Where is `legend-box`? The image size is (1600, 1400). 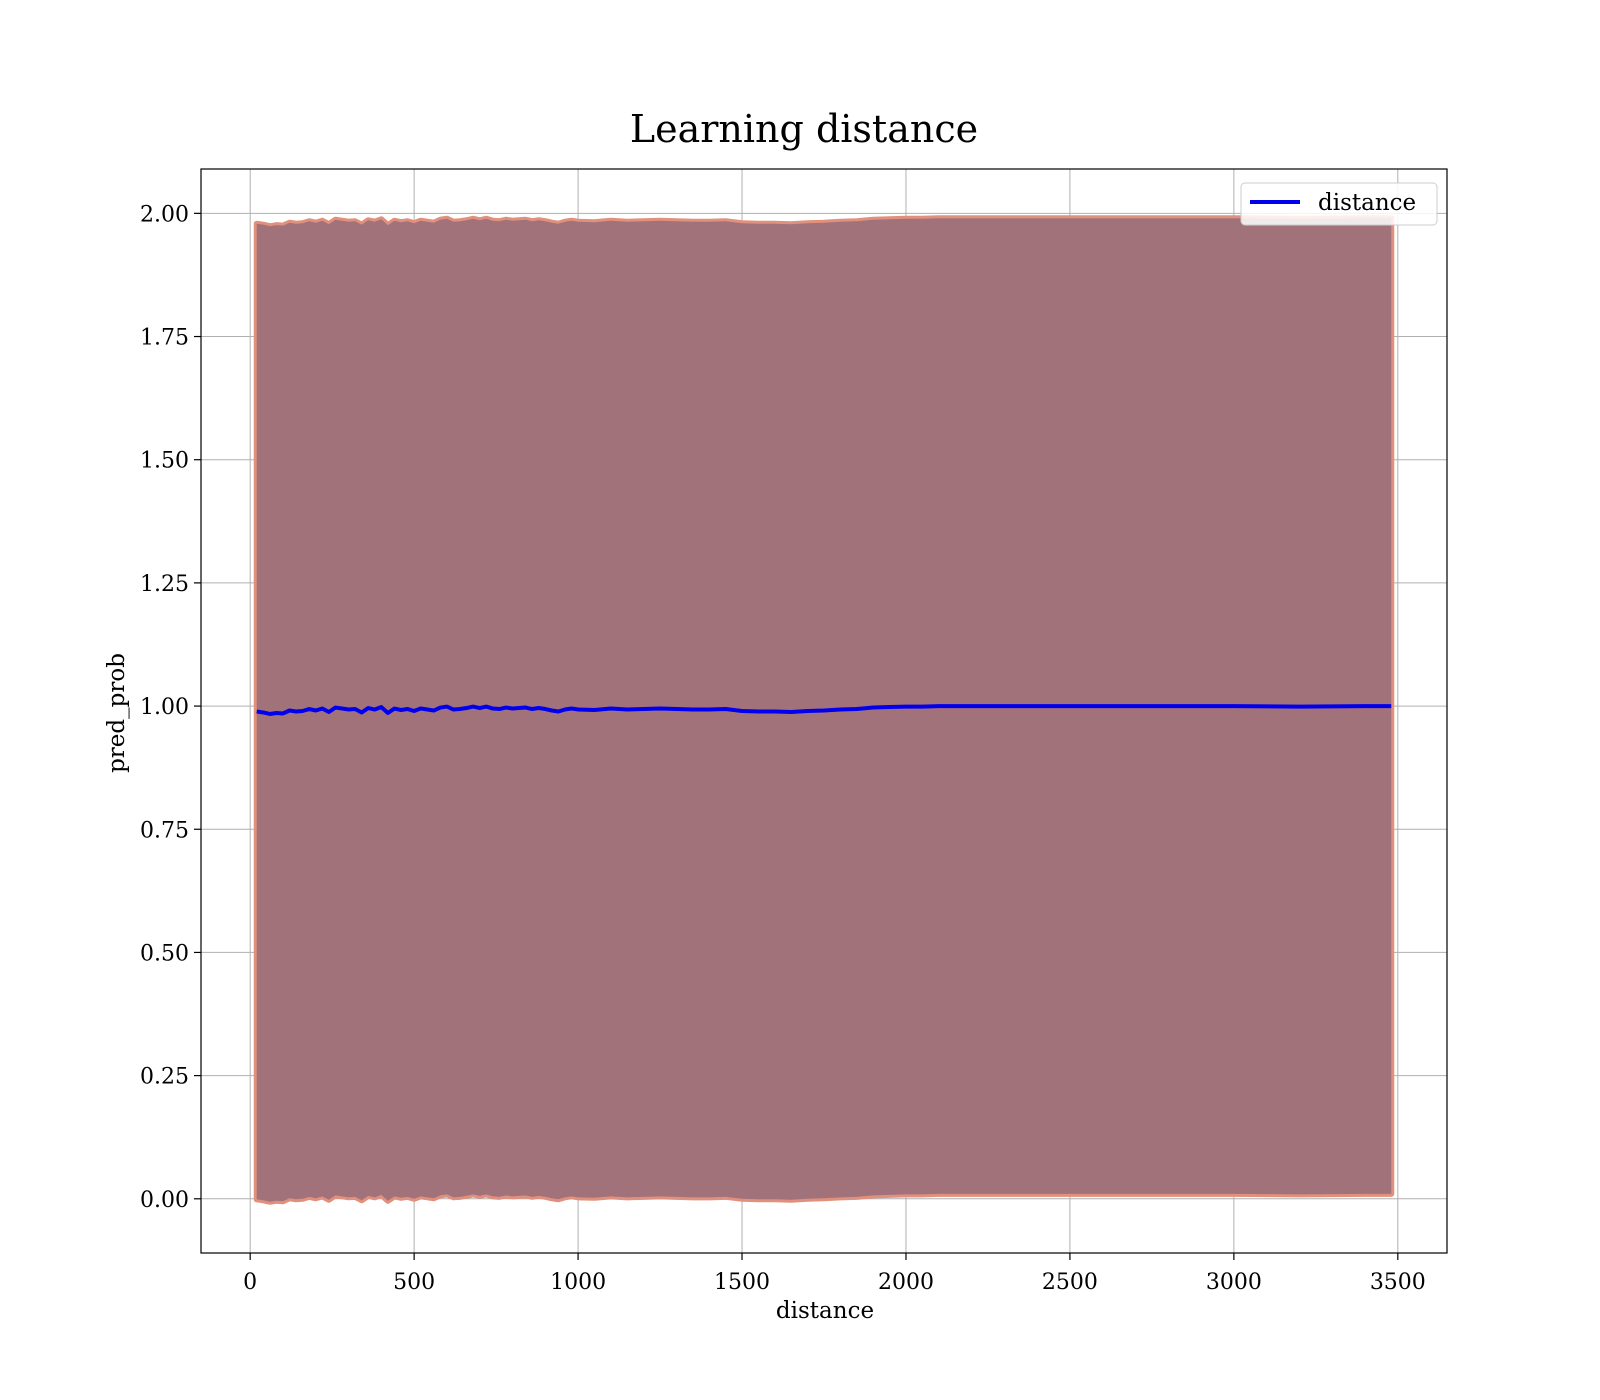 legend-box is located at coordinates (1339, 204).